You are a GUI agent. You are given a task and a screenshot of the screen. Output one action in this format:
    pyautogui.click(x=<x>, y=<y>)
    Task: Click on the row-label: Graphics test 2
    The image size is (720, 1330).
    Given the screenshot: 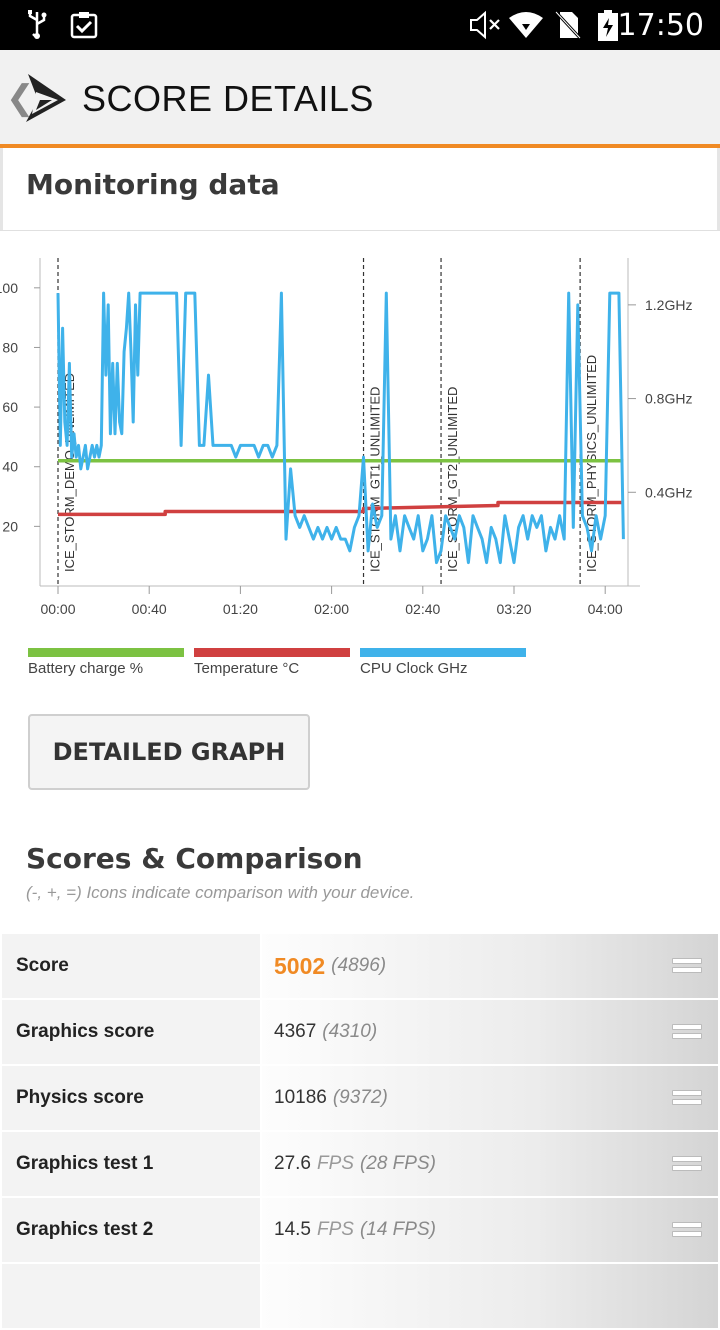 What is the action you would take?
    pyautogui.click(x=131, y=1230)
    